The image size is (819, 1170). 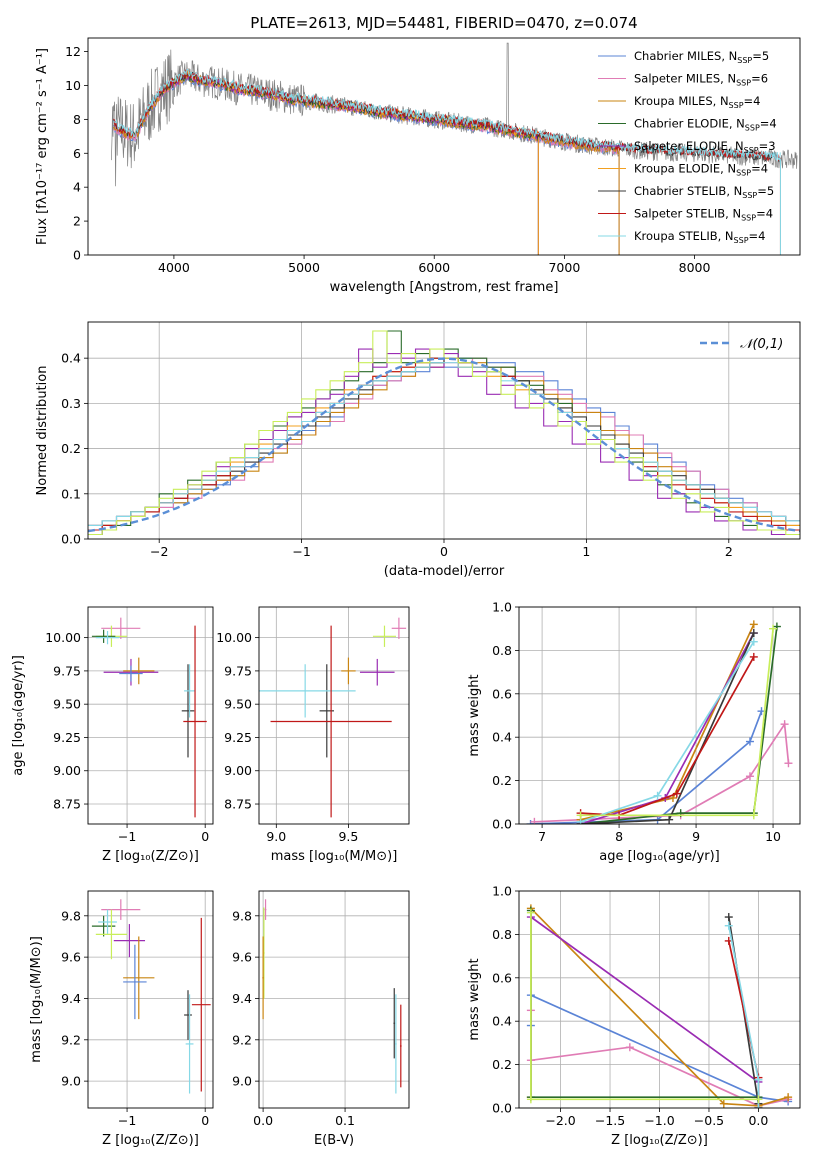 What do you see at coordinates (709, 1120) in the screenshot?
I see `x-tick-label: −0.5` at bounding box center [709, 1120].